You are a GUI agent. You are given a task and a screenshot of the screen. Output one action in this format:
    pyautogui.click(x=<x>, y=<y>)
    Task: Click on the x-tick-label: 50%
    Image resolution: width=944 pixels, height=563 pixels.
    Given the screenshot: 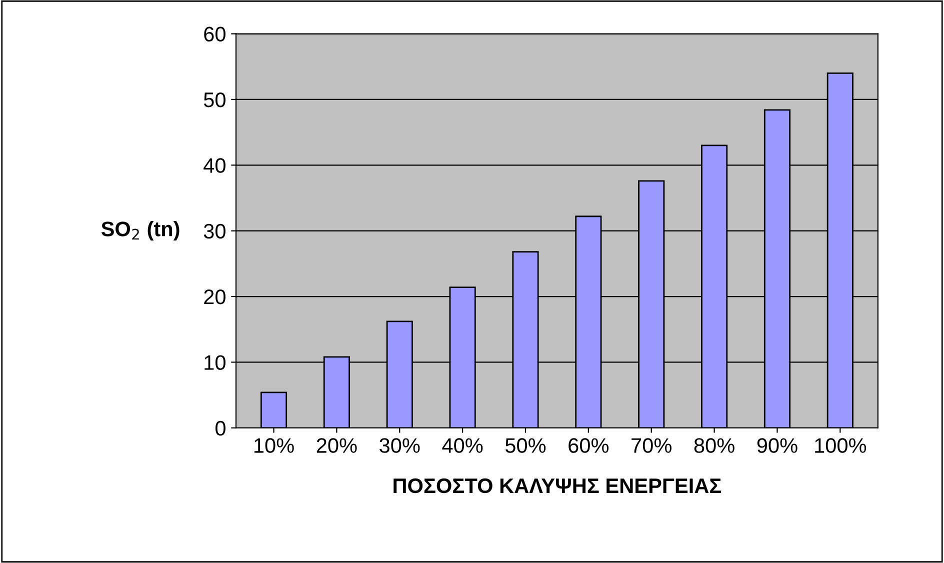 What is the action you would take?
    pyautogui.click(x=525, y=445)
    